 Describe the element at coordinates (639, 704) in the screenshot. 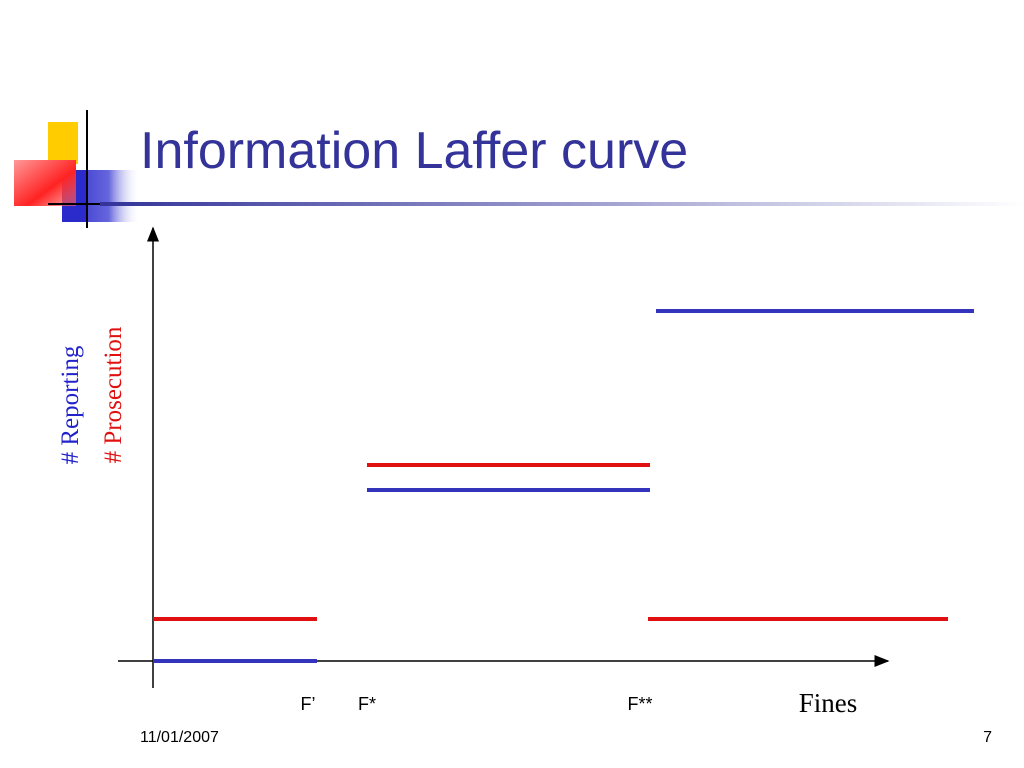

I see `x-marker: F**` at that location.